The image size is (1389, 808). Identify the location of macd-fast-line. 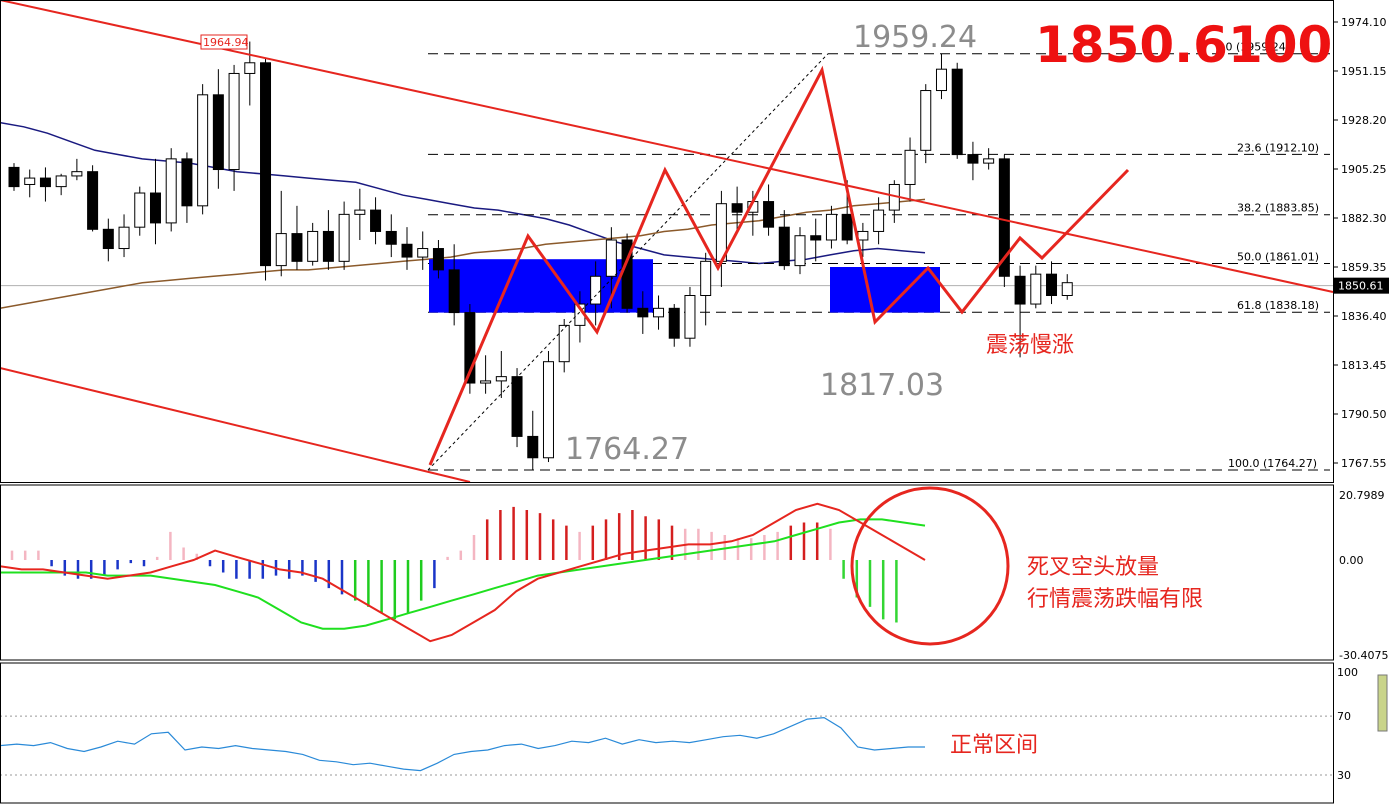
(462, 572).